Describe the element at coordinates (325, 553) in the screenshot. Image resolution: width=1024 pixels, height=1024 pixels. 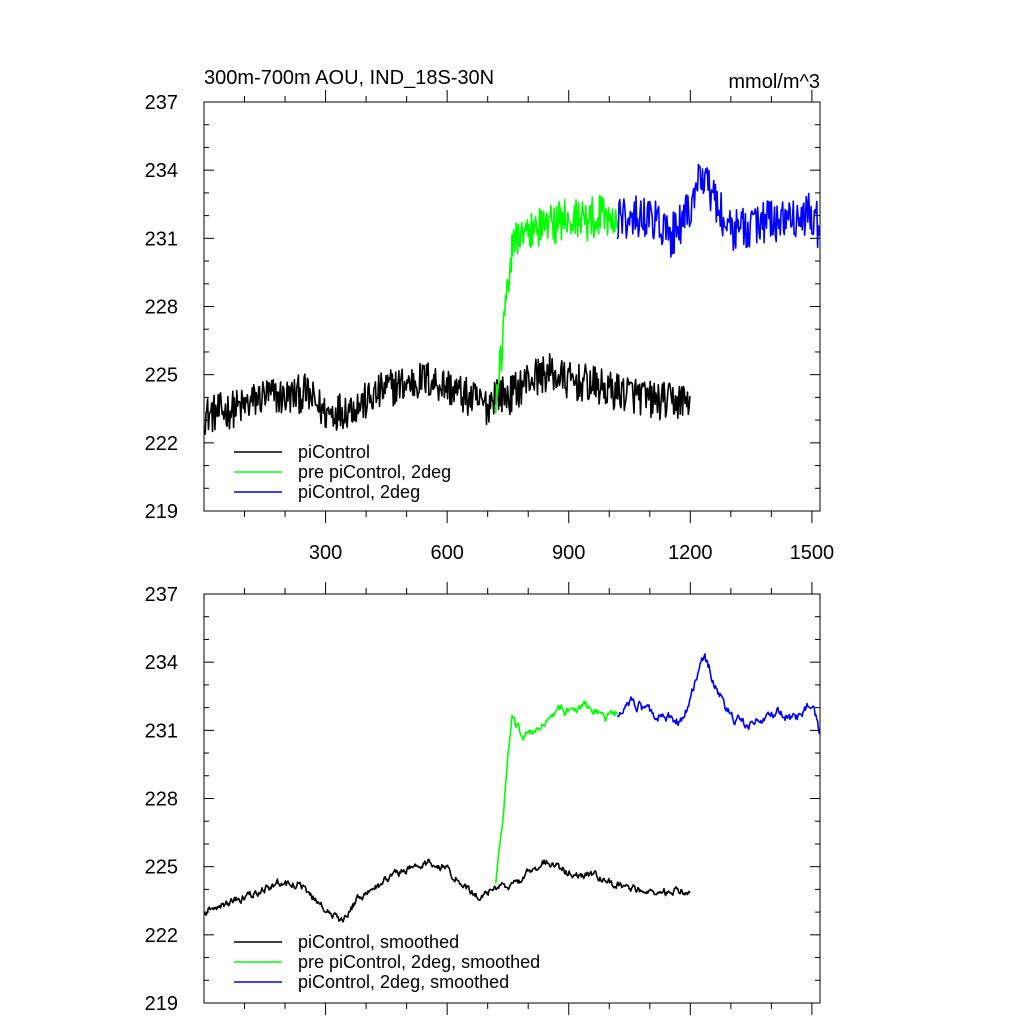
I see `x-tick-label: 300` at that location.